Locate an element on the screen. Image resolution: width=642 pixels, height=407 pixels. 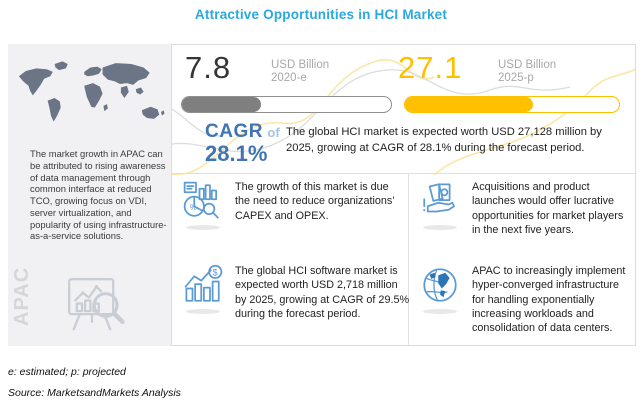
page-title: Attractive Opportunities in HCI Market is located at coordinates (321, 14).